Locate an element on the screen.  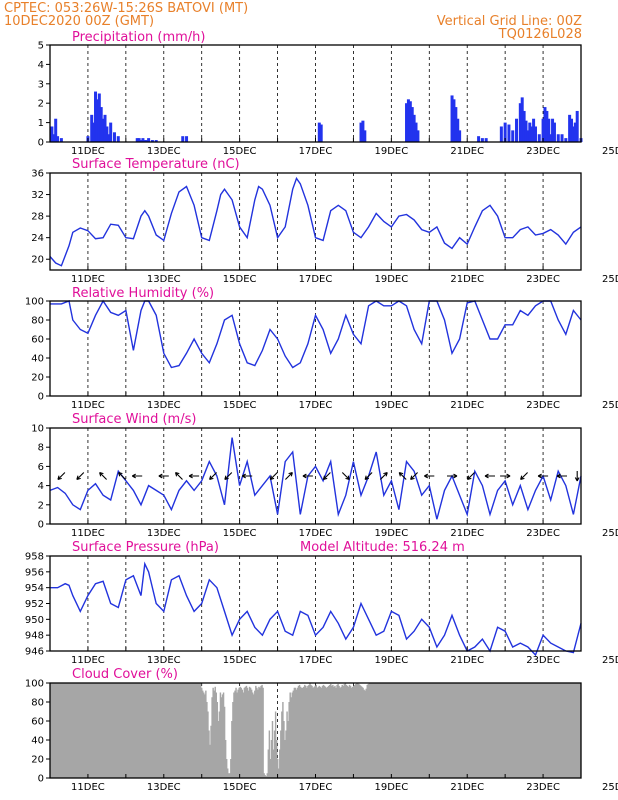
x-tick-label: 21DEC is located at coordinates (467, 533).